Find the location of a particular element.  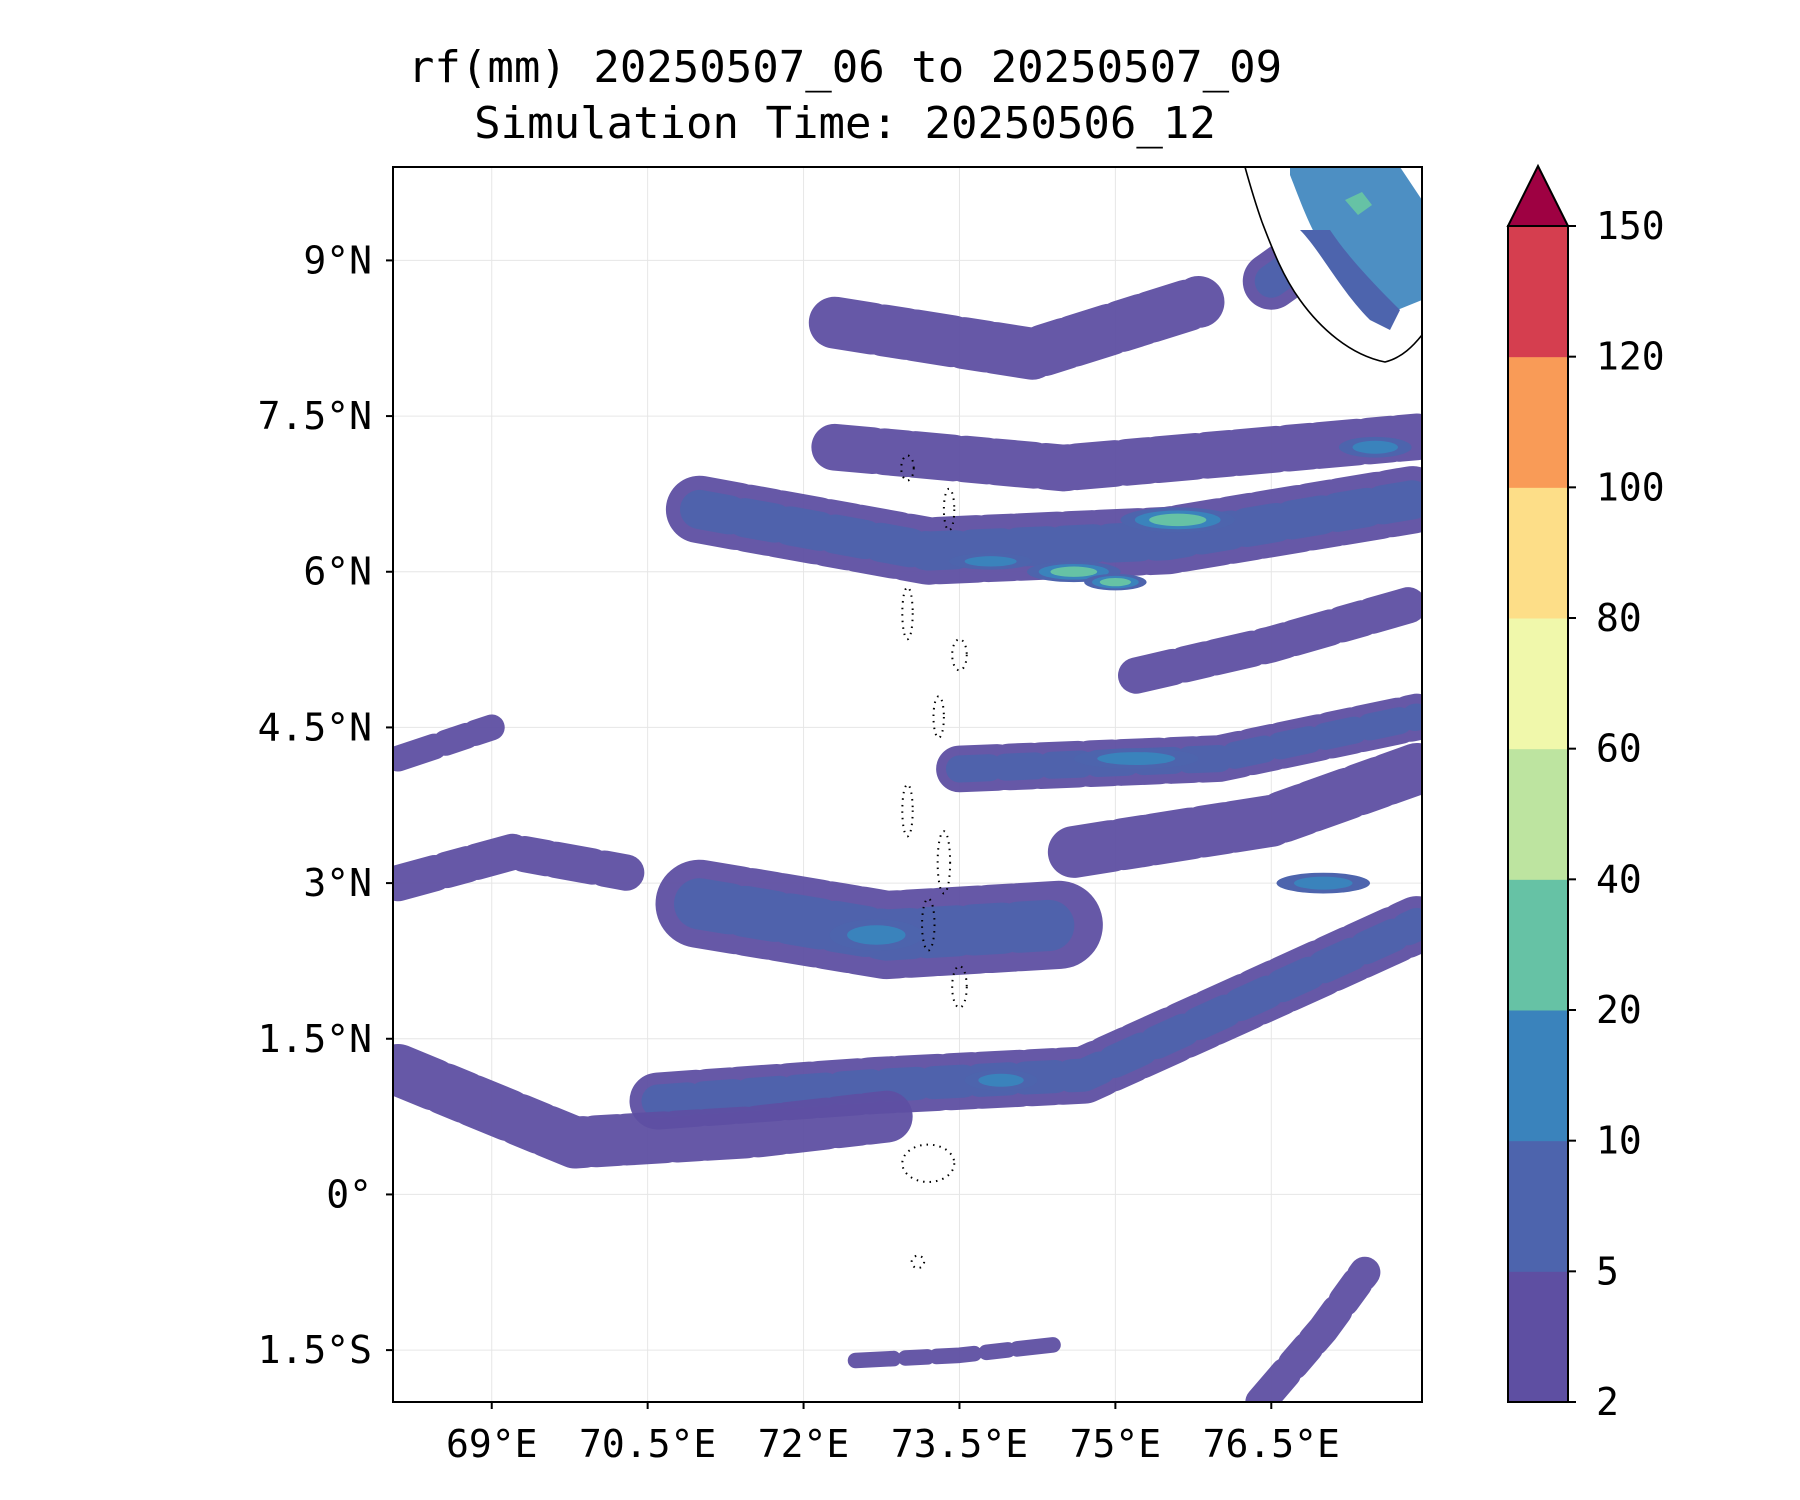

lon-tick-label: 76.5°E is located at coordinates (1271, 1444).